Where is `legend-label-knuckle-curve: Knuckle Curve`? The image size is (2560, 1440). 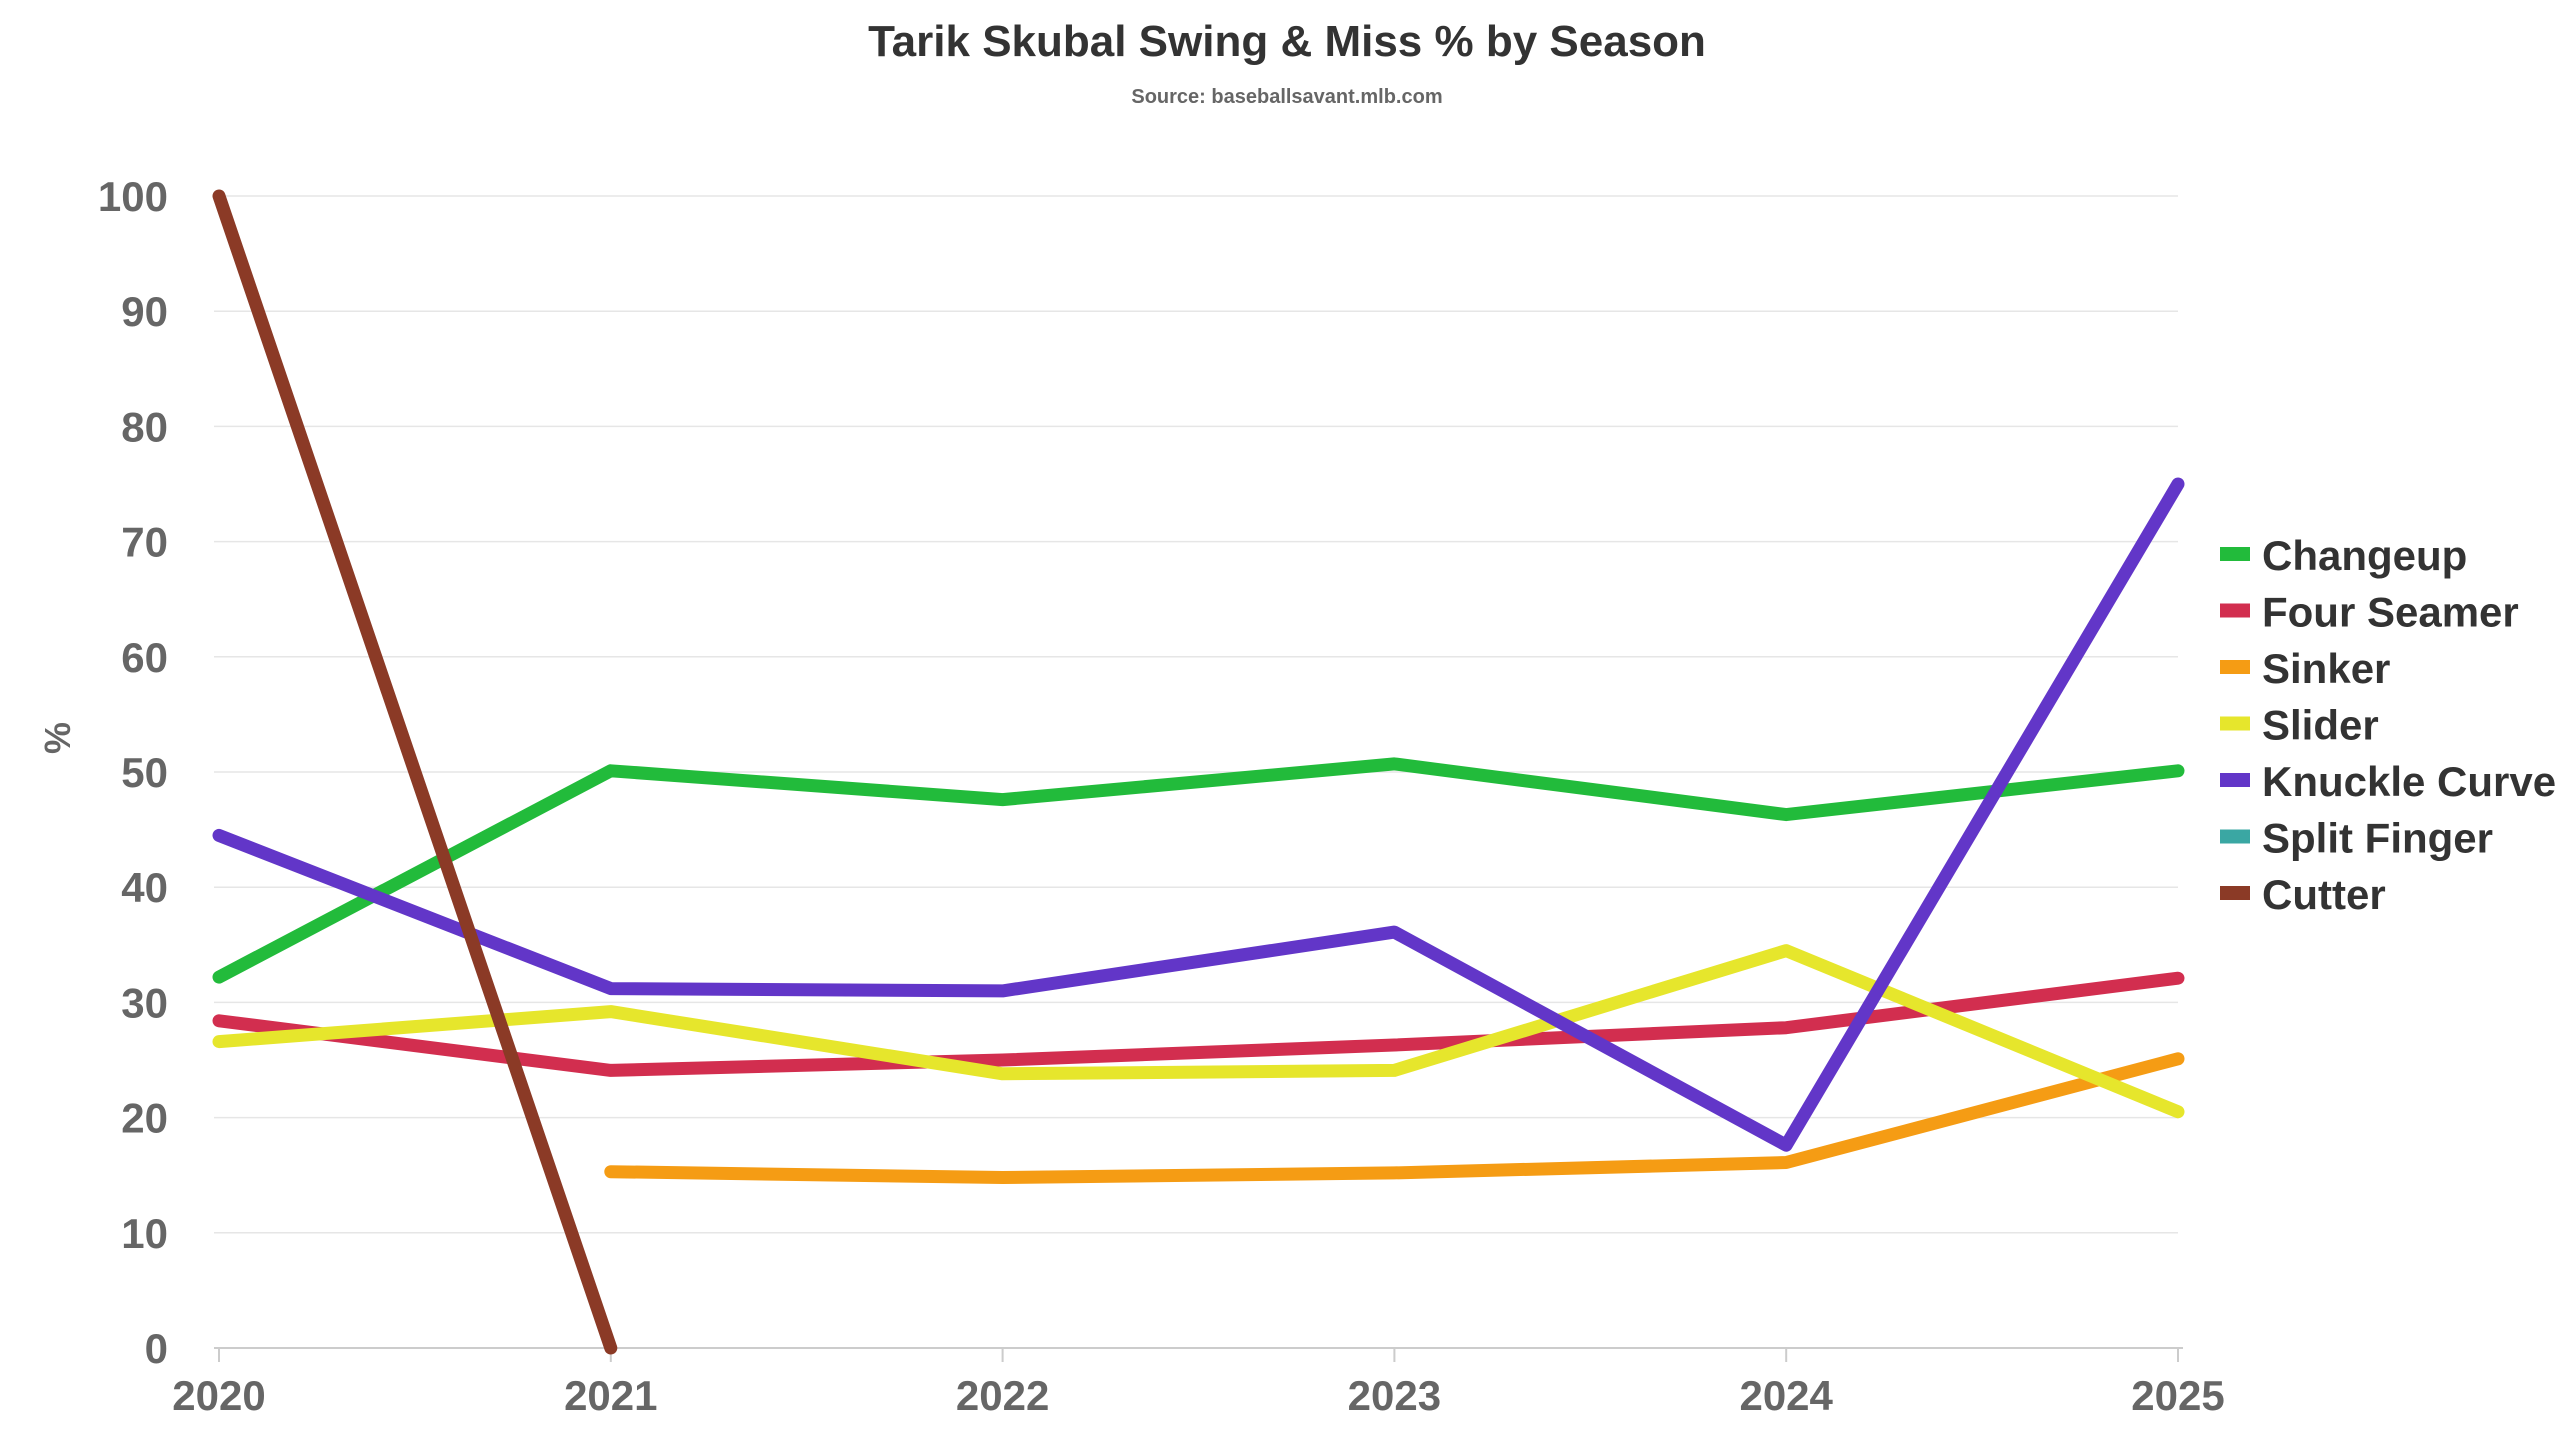 legend-label-knuckle-curve: Knuckle Curve is located at coordinates (2409, 781).